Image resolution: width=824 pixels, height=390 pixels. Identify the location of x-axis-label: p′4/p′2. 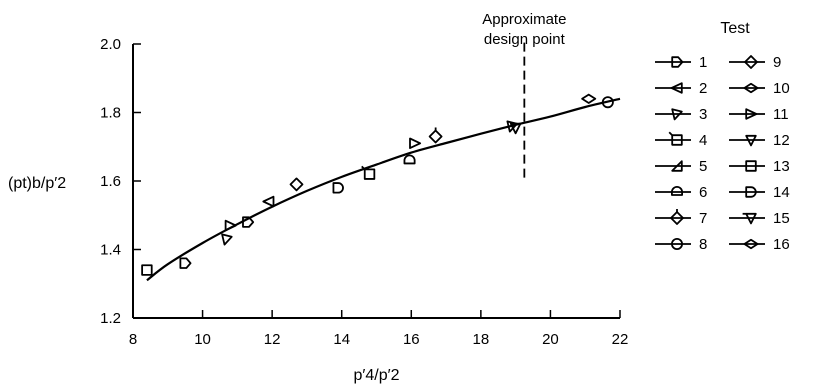
(376, 375).